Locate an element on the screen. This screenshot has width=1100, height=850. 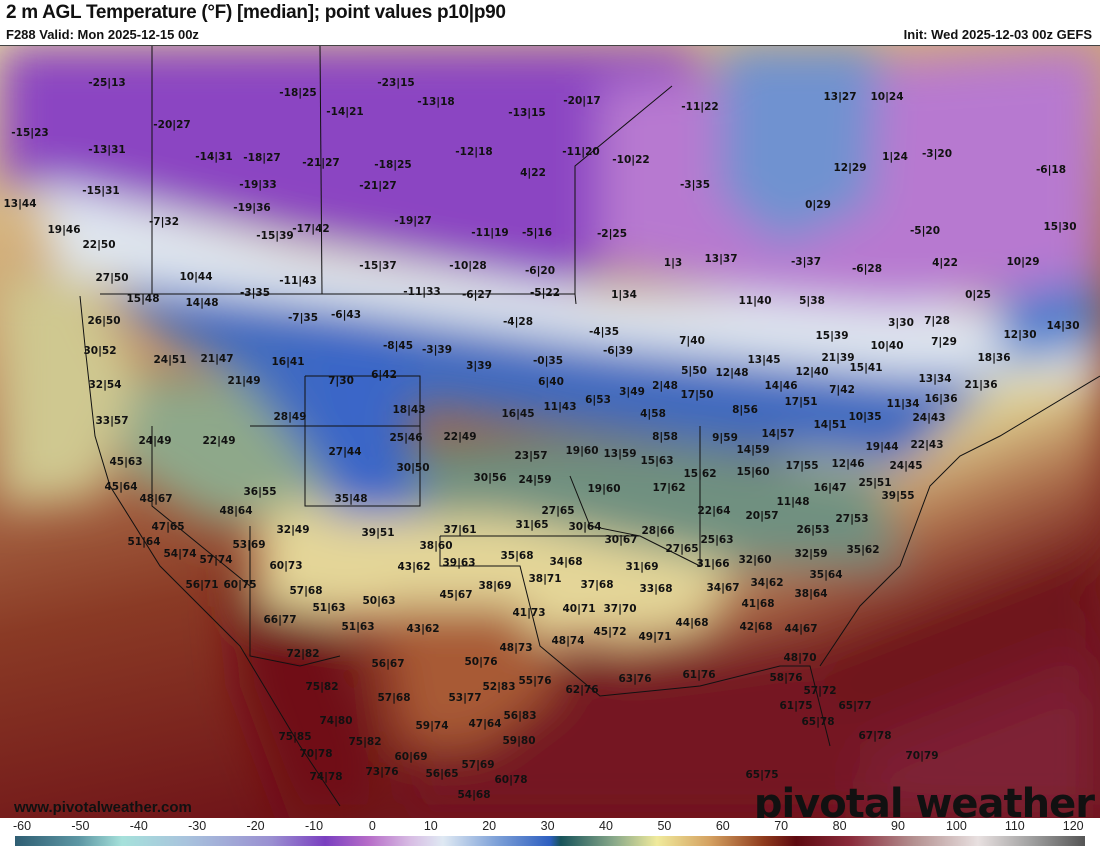
point-value-label: 19|44 is located at coordinates (882, 447).